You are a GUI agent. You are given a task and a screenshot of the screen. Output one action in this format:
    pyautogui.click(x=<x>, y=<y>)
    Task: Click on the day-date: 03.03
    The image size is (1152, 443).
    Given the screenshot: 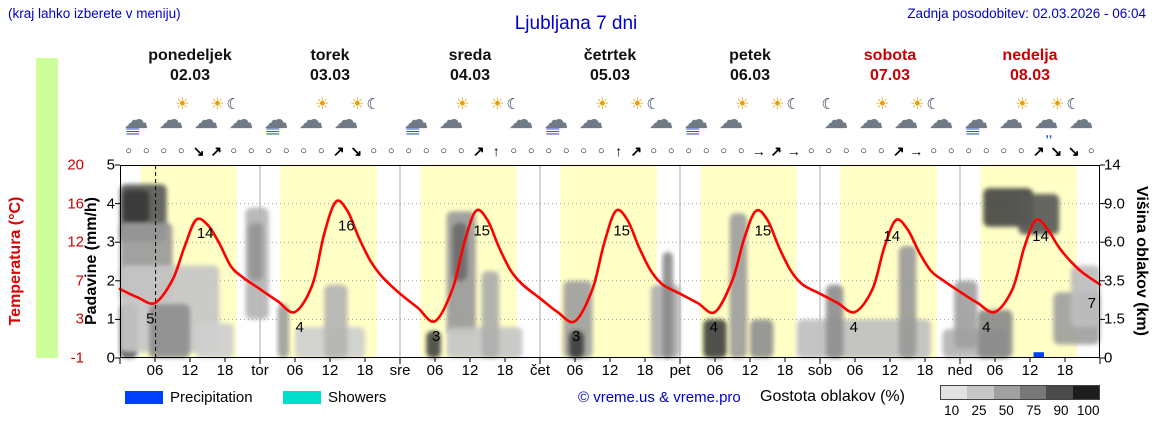 What is the action you would take?
    pyautogui.click(x=330, y=75)
    